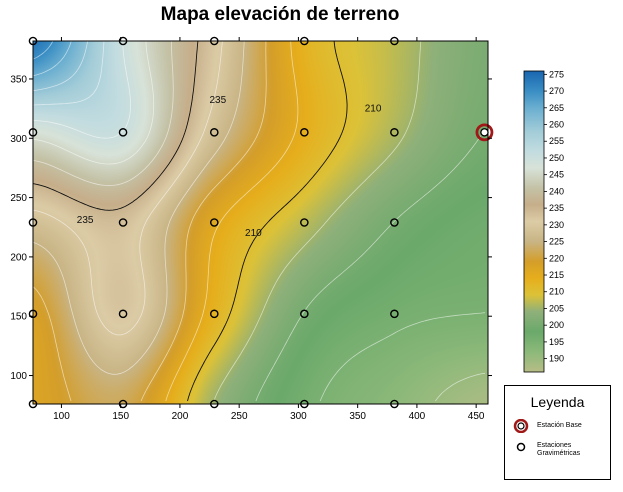  What do you see at coordinates (556, 308) in the screenshot?
I see `colorbar-label-3: 205` at bounding box center [556, 308].